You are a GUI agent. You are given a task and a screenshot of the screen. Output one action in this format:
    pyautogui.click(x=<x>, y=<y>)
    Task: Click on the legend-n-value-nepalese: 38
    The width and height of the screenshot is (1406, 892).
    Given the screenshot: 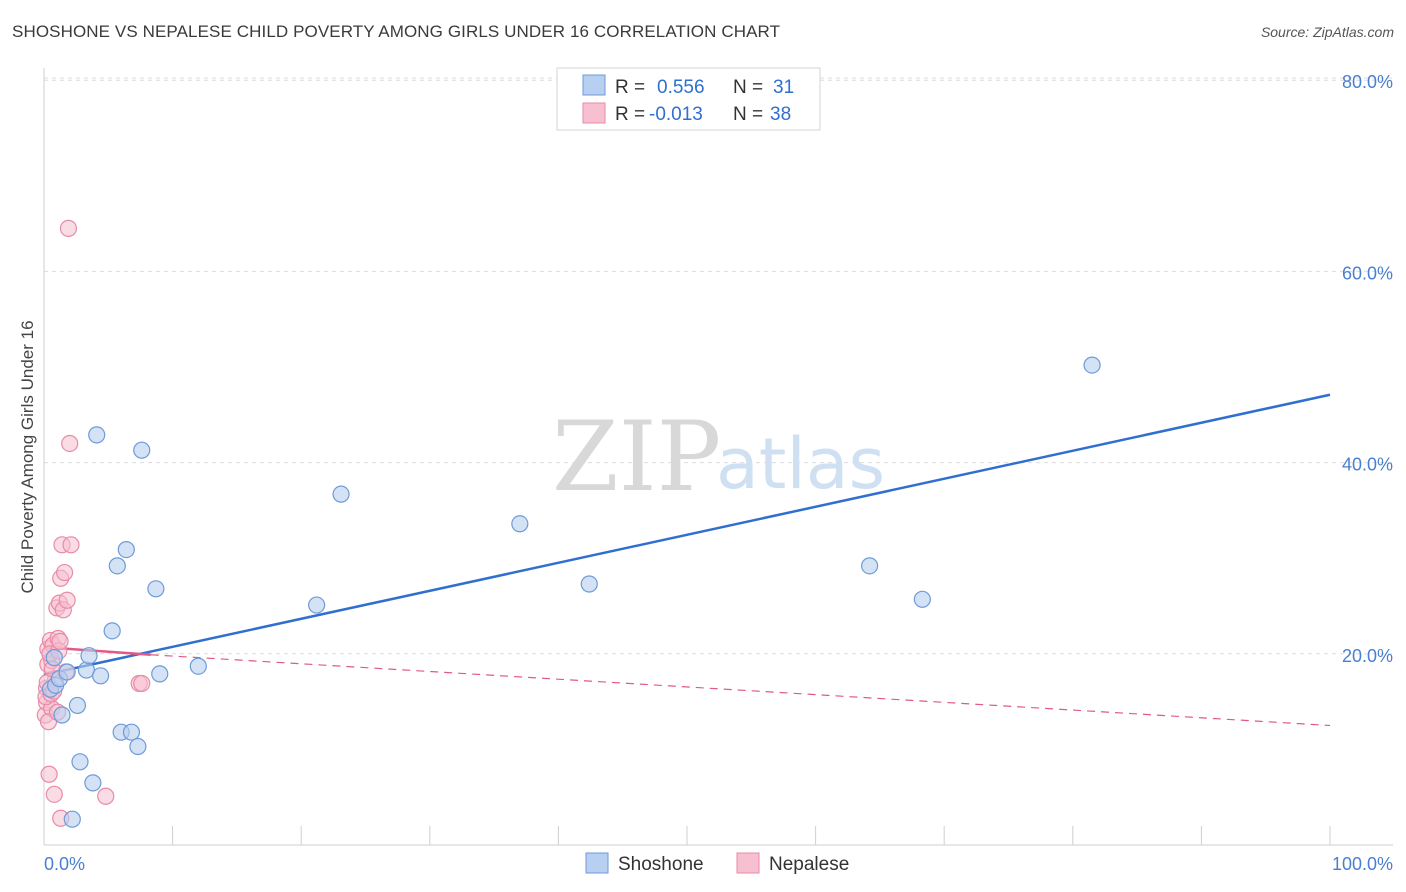 What is the action you would take?
    pyautogui.click(x=780, y=114)
    